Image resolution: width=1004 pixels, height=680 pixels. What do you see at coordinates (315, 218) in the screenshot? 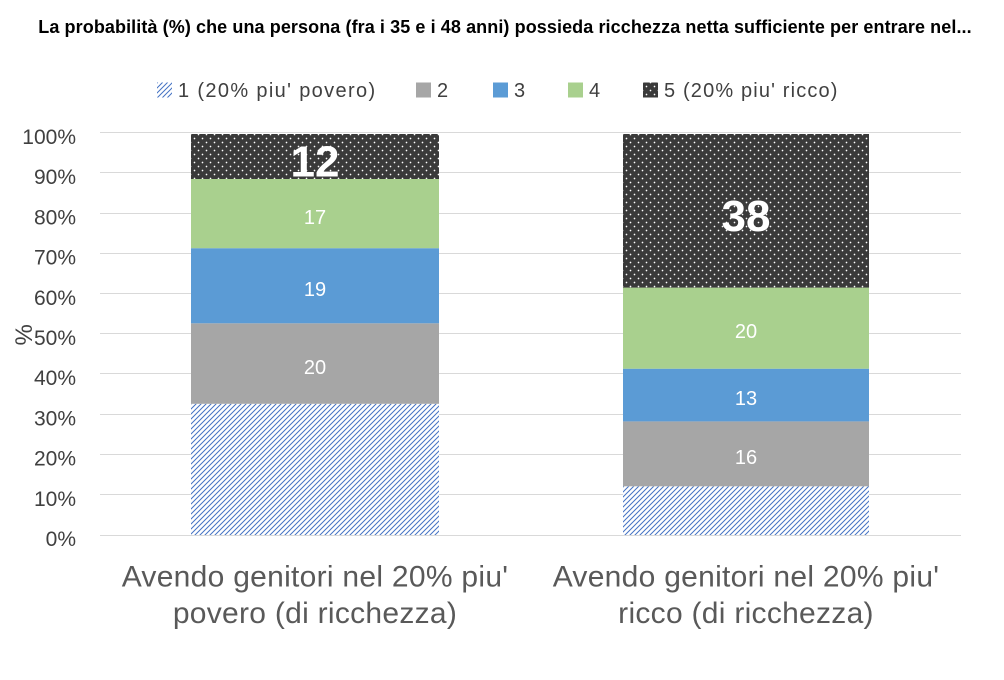
I see `svg-text: 17` at bounding box center [315, 218].